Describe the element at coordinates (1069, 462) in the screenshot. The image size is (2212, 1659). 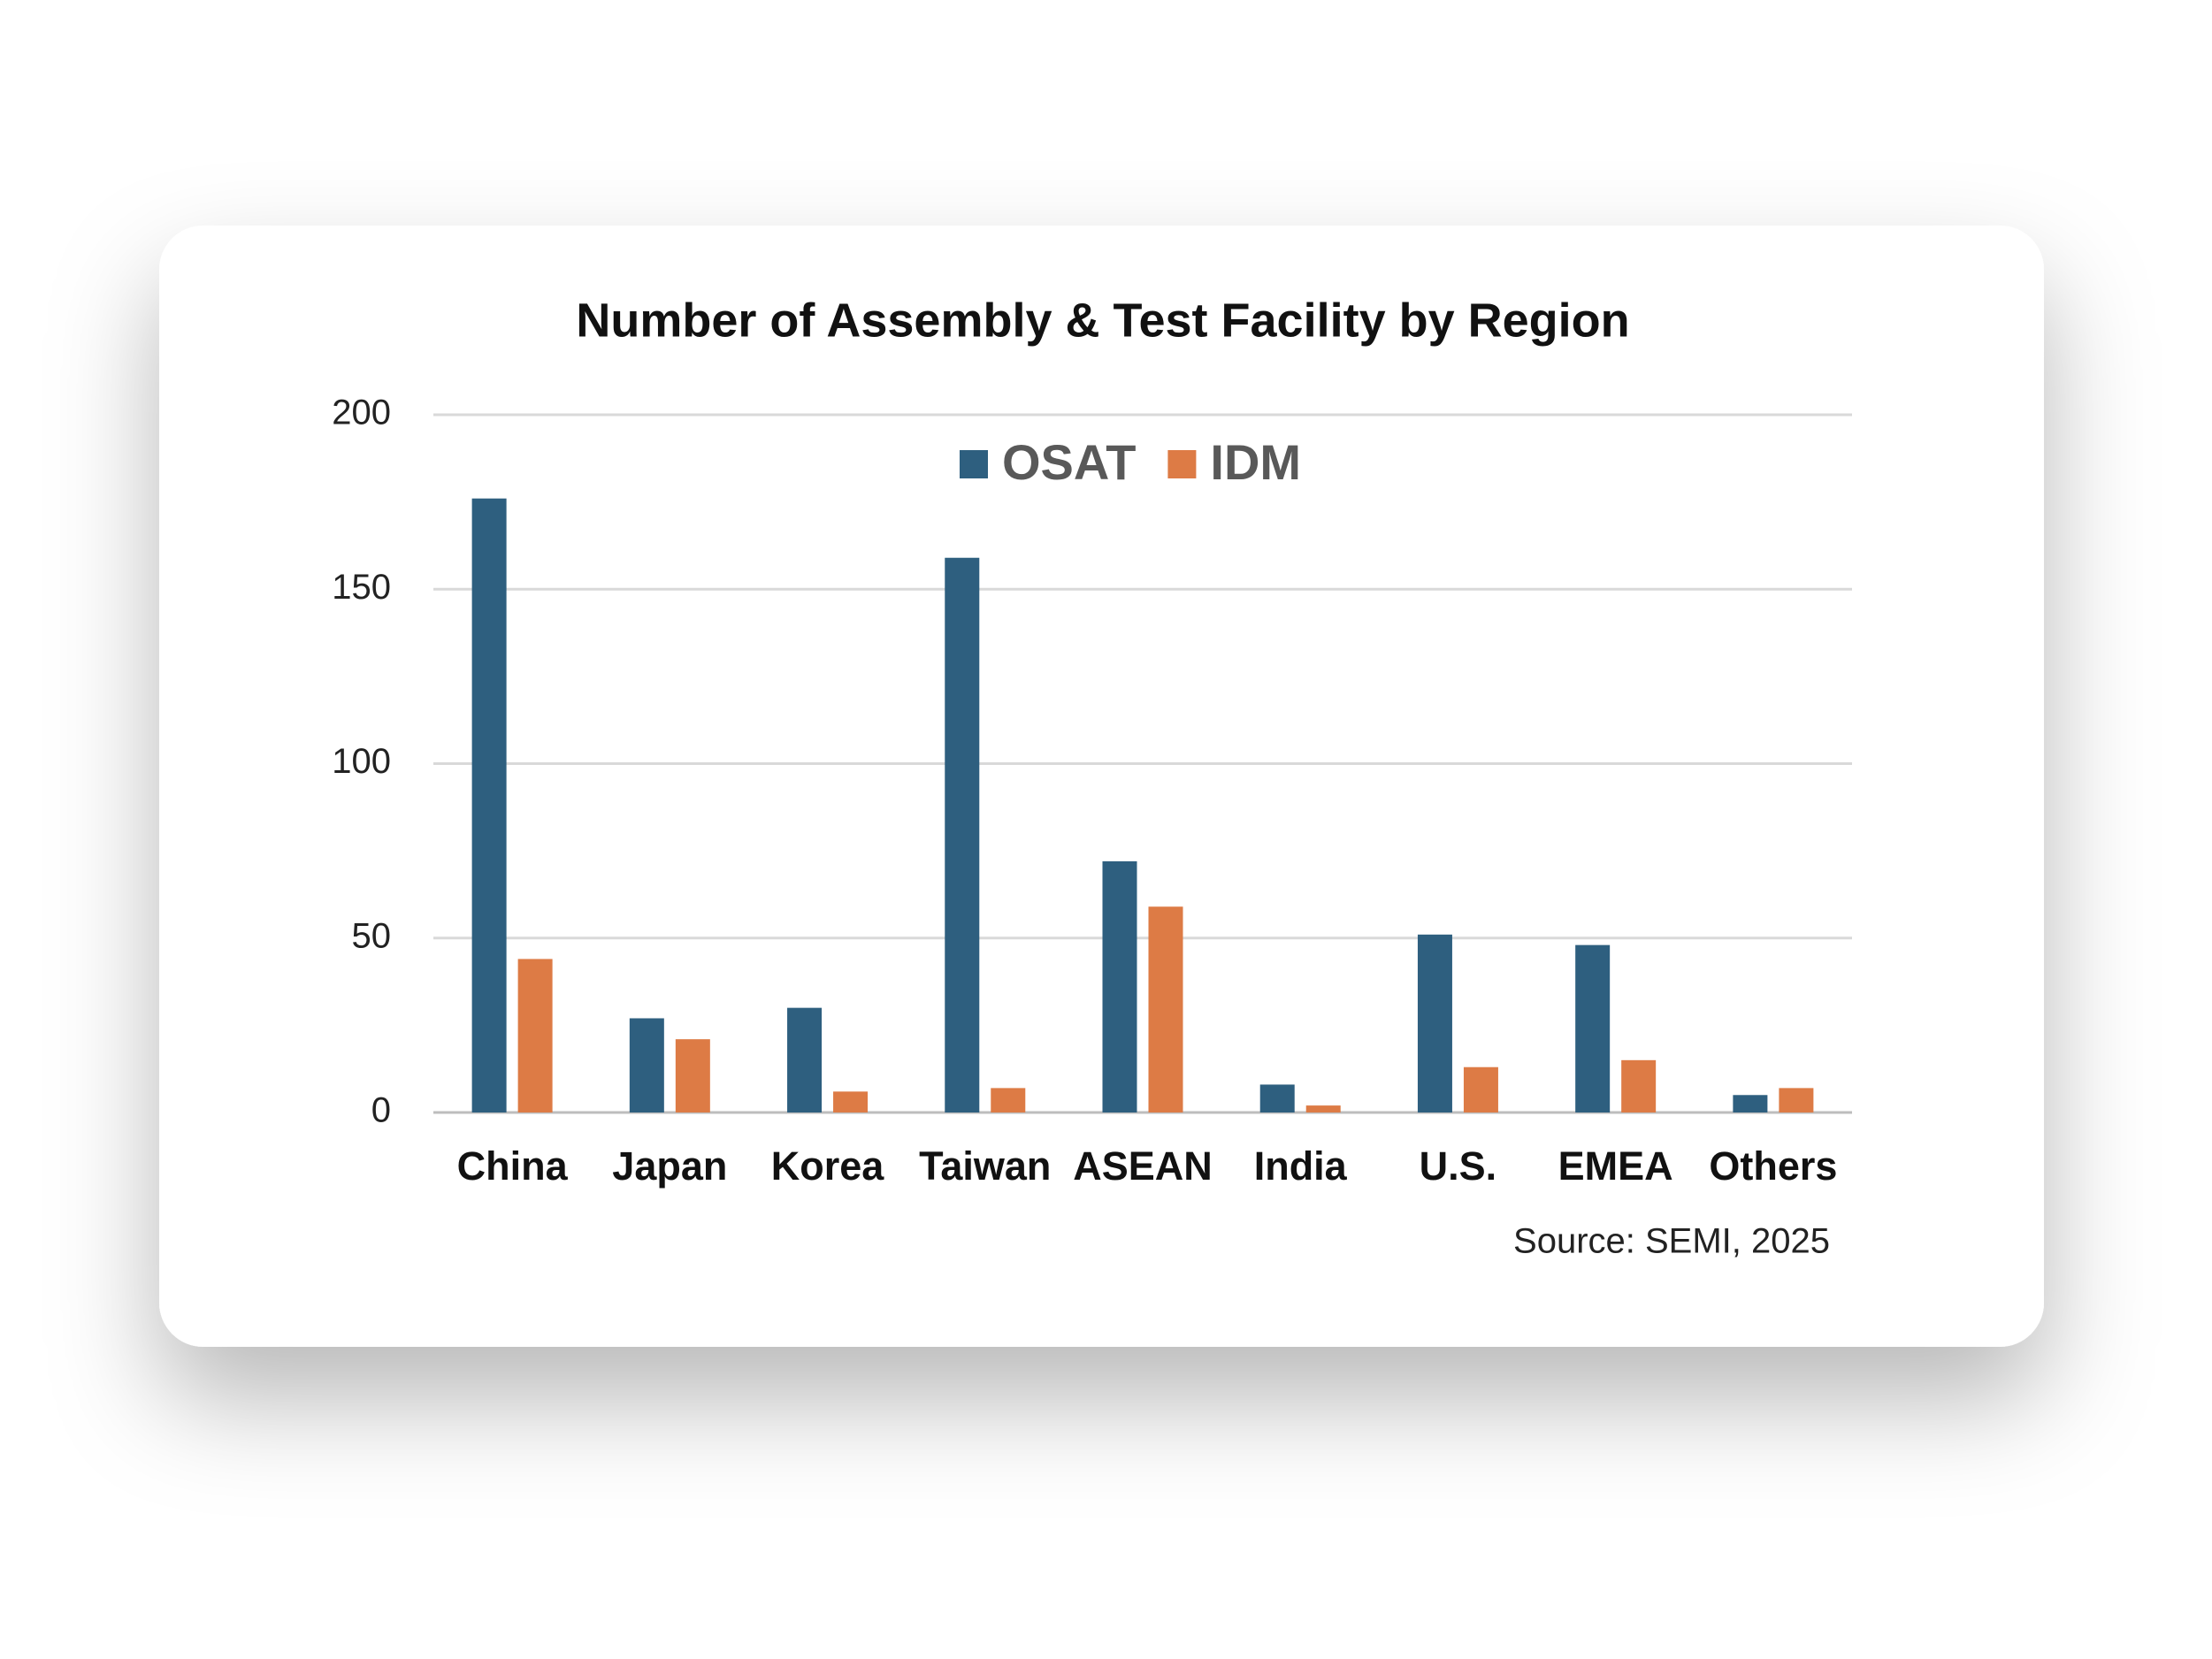
I see `legend-label: OSAT` at that location.